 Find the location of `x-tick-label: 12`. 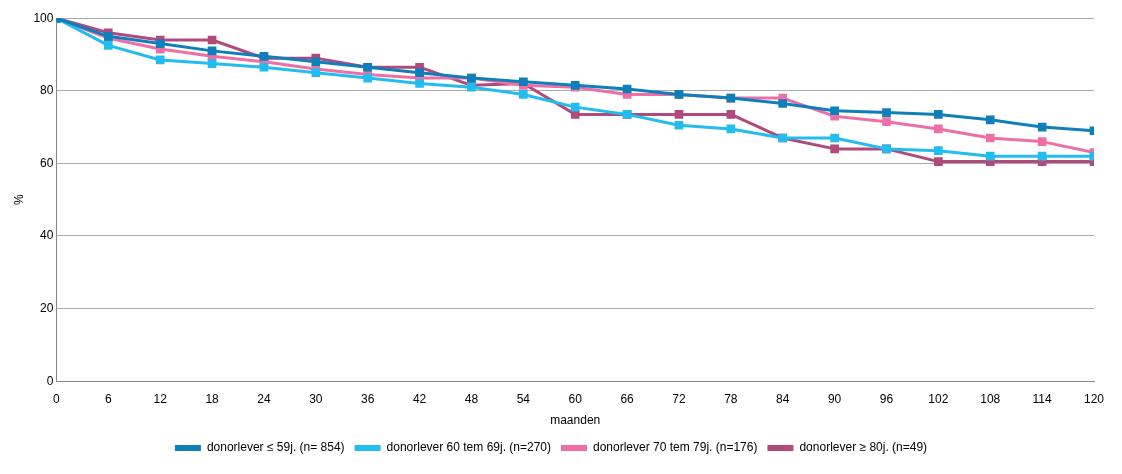

x-tick-label: 12 is located at coordinates (160, 398).